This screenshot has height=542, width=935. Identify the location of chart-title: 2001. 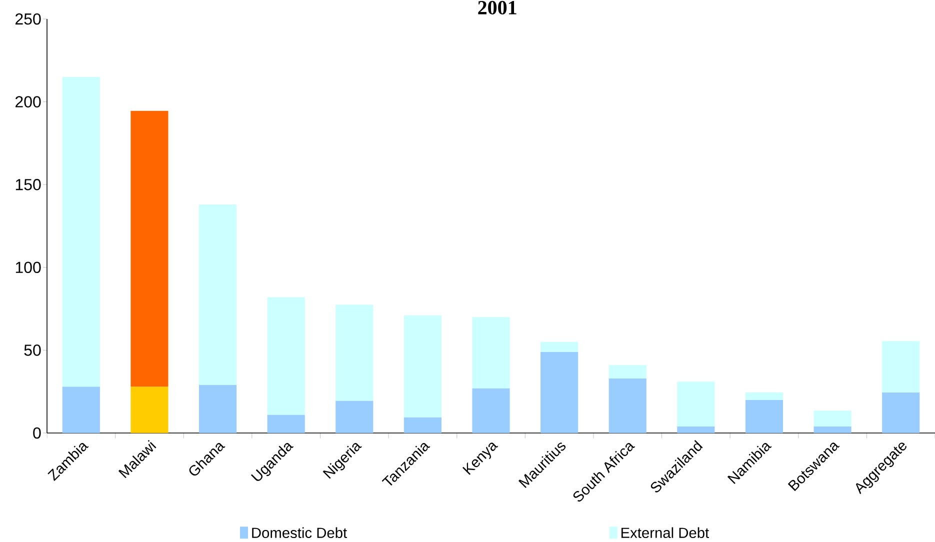
(497, 7).